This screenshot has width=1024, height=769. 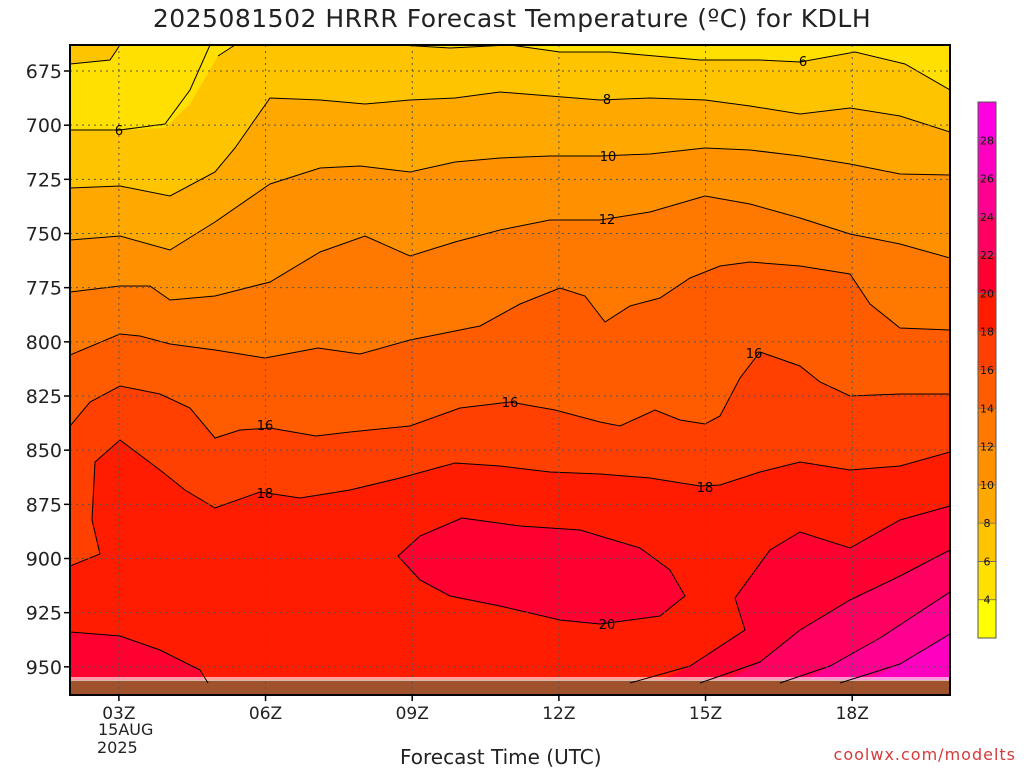 What do you see at coordinates (987, 255) in the screenshot?
I see `colorbar-tick-label: 22` at bounding box center [987, 255].